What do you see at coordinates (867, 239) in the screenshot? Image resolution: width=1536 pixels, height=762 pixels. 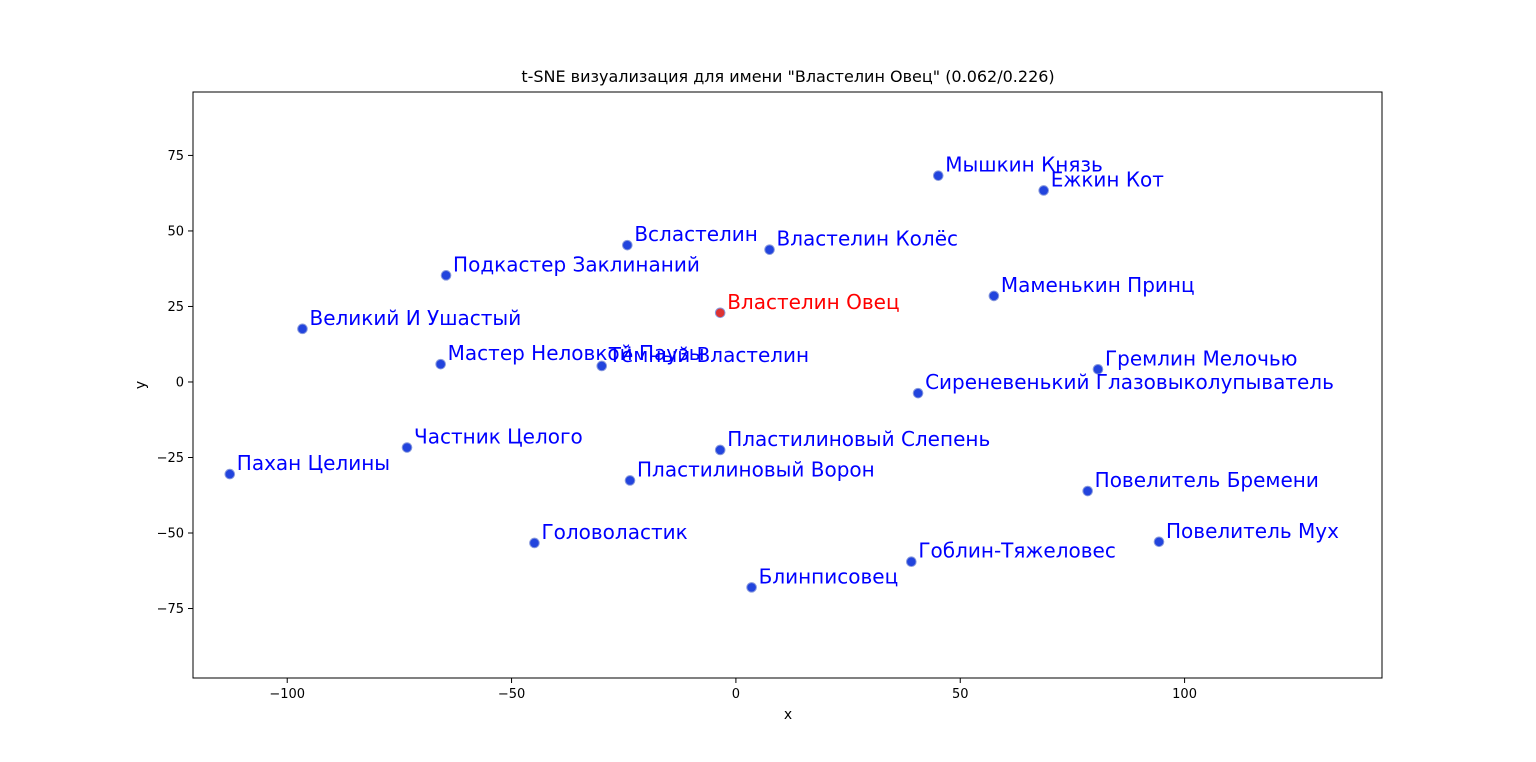 I see `point-label: Властелин Колёс` at bounding box center [867, 239].